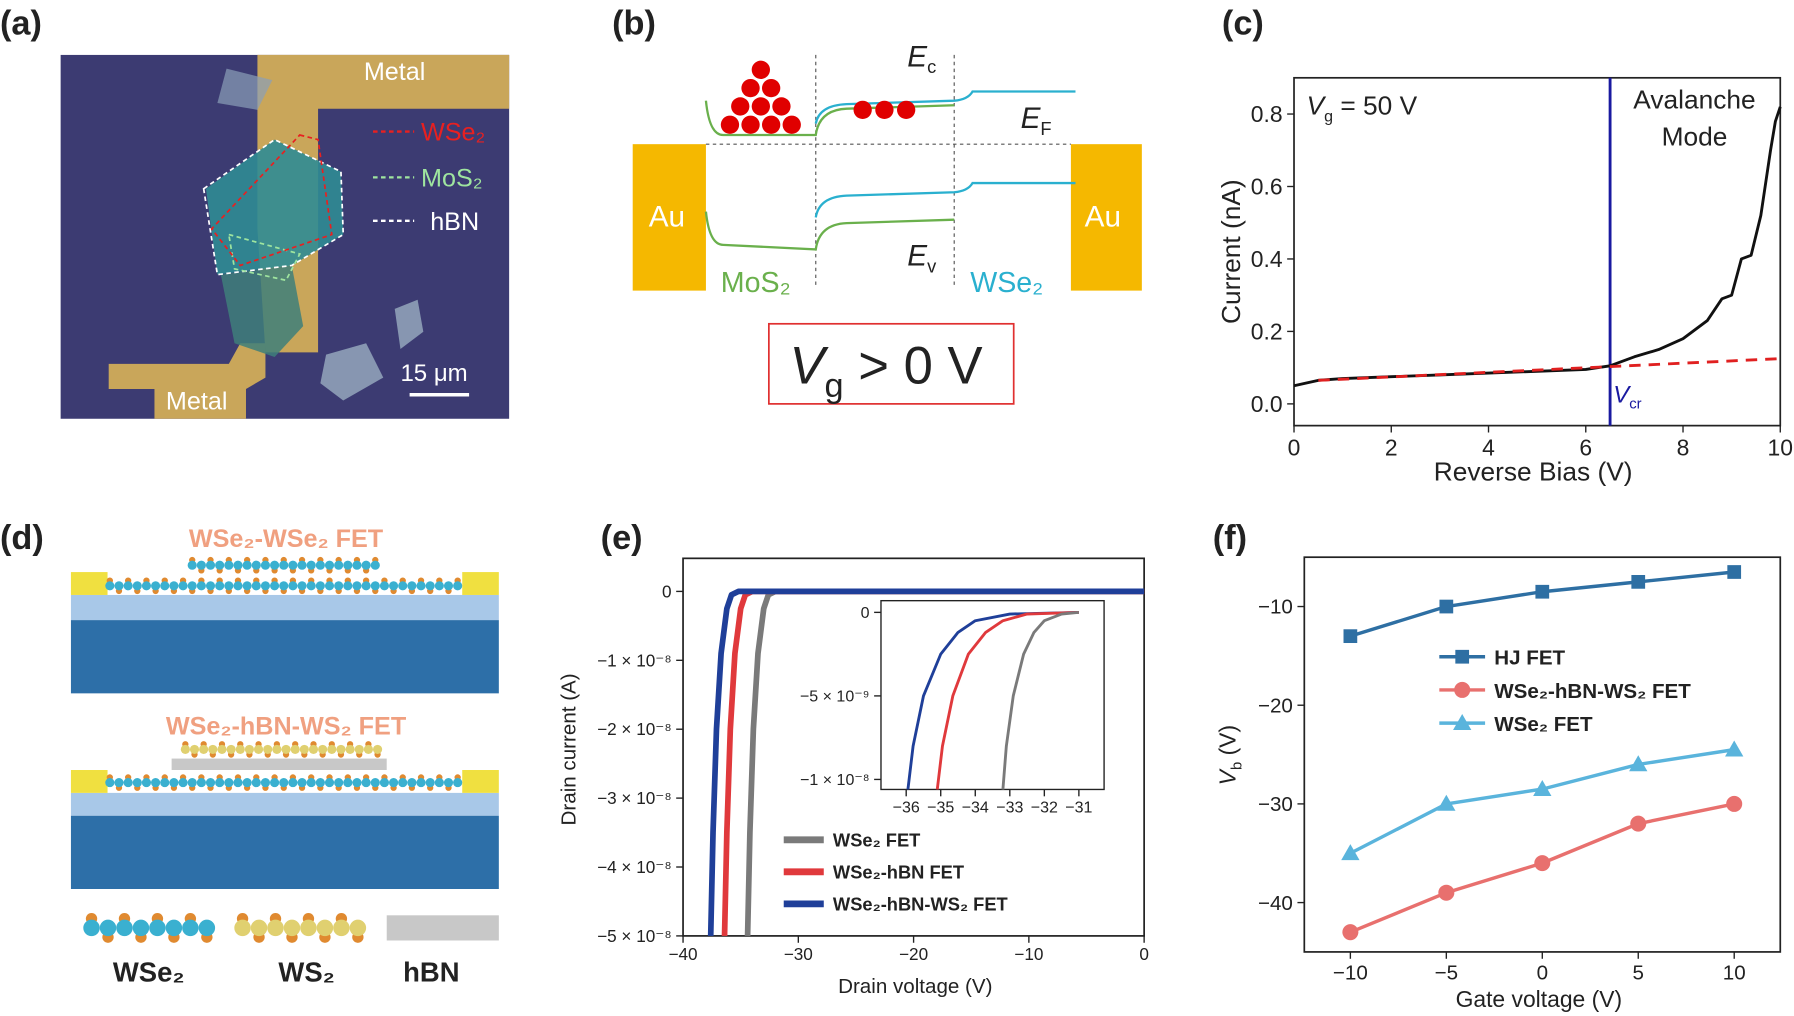 This screenshot has width=1794, height=1016. What do you see at coordinates (975, 807) in the screenshot?
I see `x-tick-label: −34` at bounding box center [975, 807].